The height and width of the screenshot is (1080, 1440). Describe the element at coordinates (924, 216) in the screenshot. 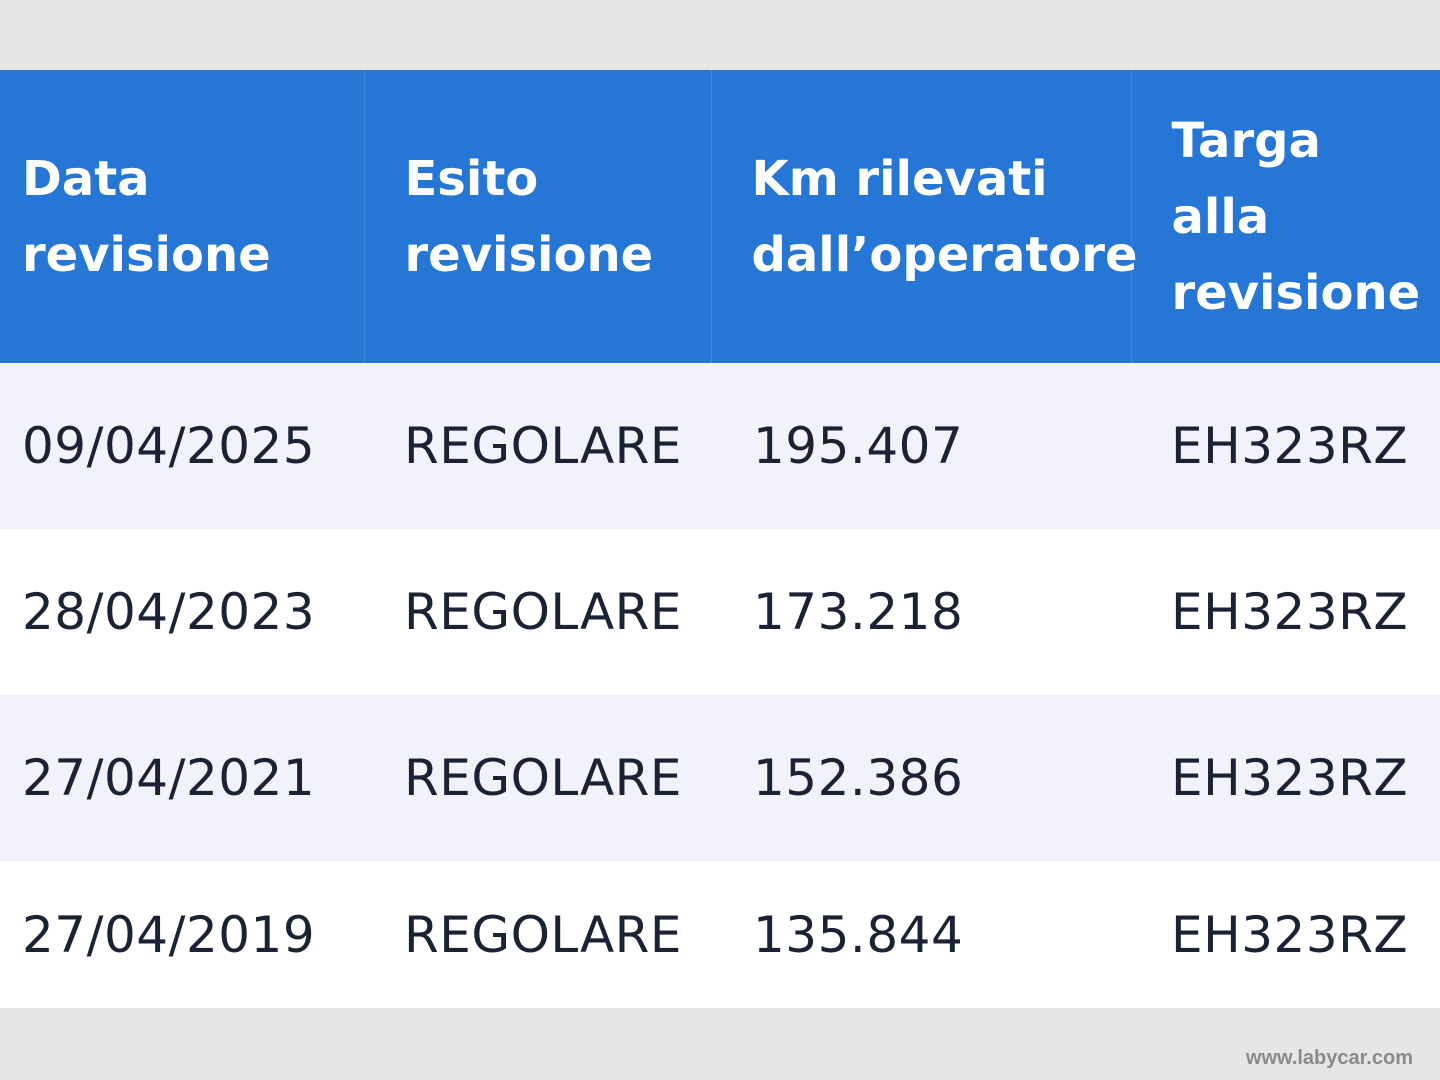

I see `header-km-rilevati: Km rilevati dall’operatore` at that location.